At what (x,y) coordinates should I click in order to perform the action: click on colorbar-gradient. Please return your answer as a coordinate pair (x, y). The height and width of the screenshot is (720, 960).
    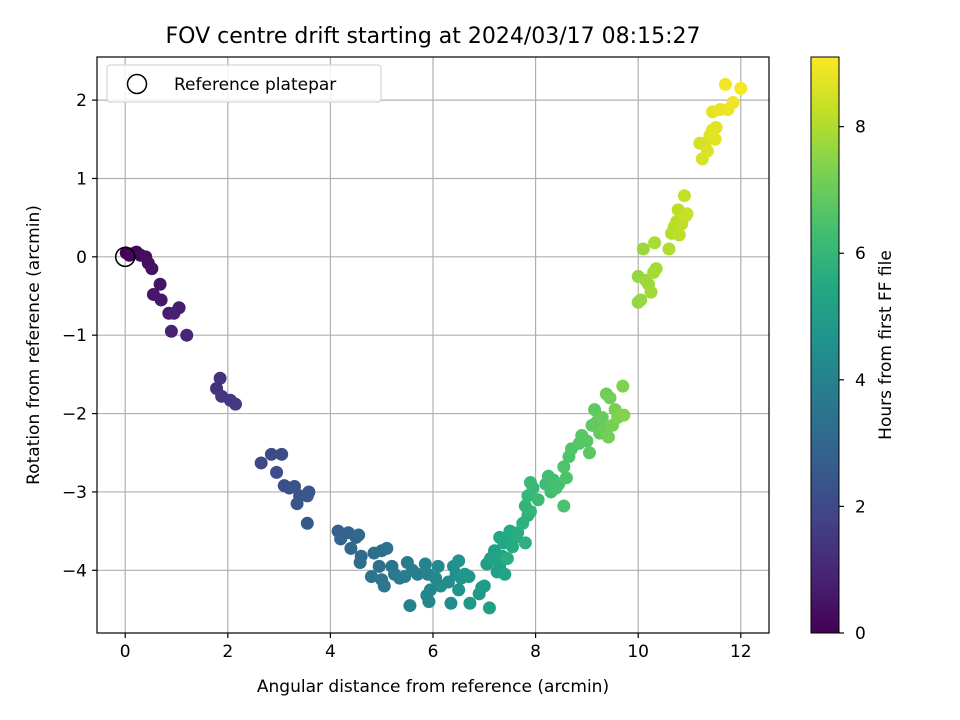
    Looking at the image, I should click on (825, 345).